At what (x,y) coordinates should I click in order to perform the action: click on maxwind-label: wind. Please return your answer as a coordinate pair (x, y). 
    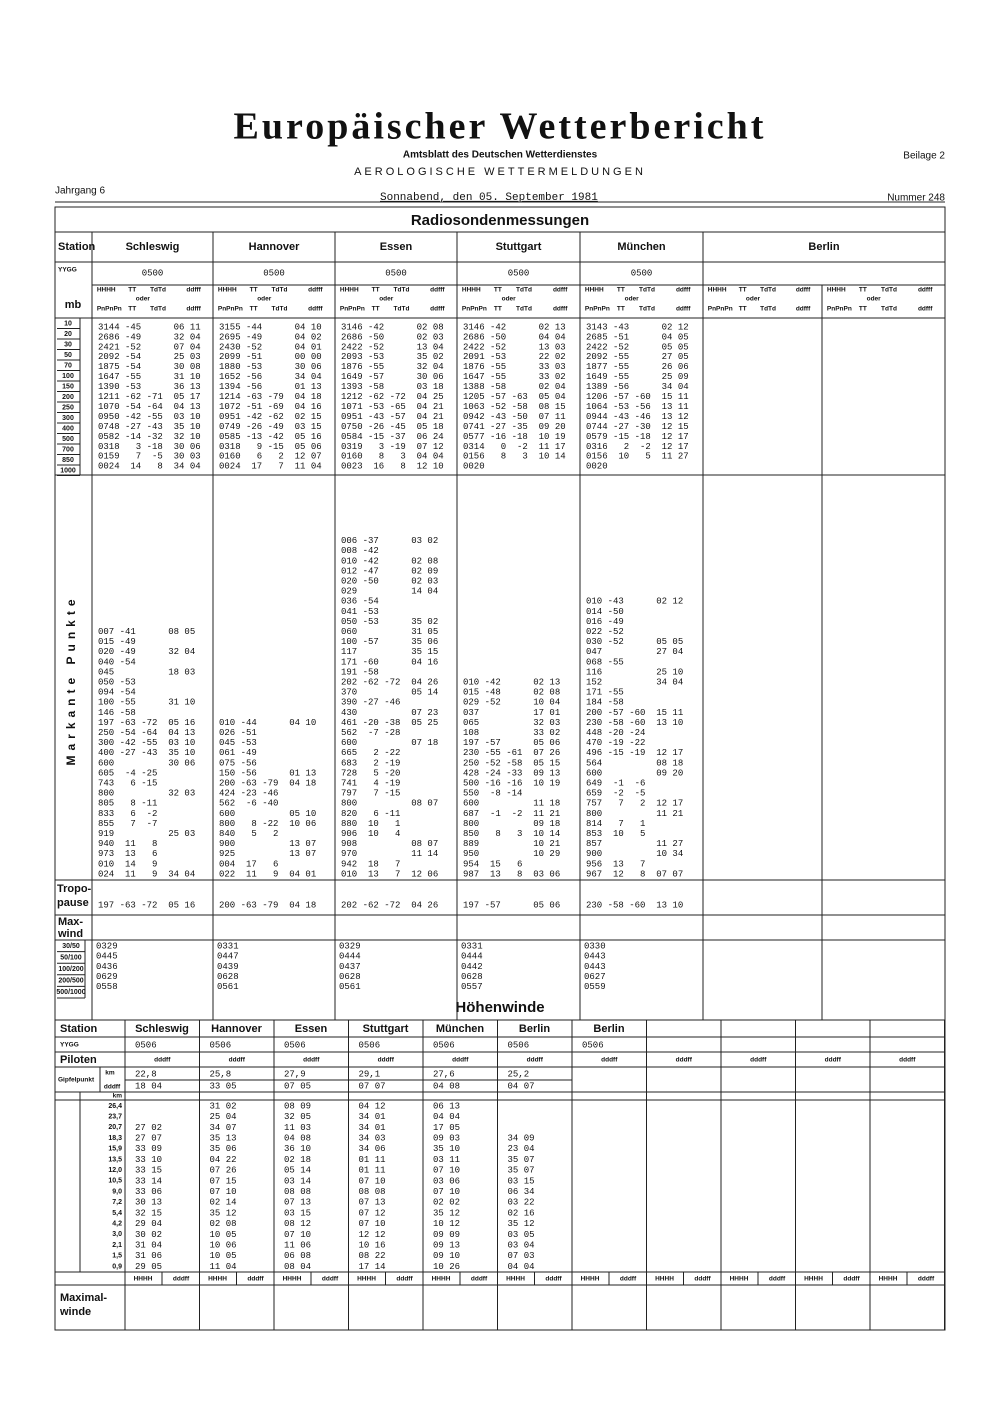
    Looking at the image, I should click on (70, 934).